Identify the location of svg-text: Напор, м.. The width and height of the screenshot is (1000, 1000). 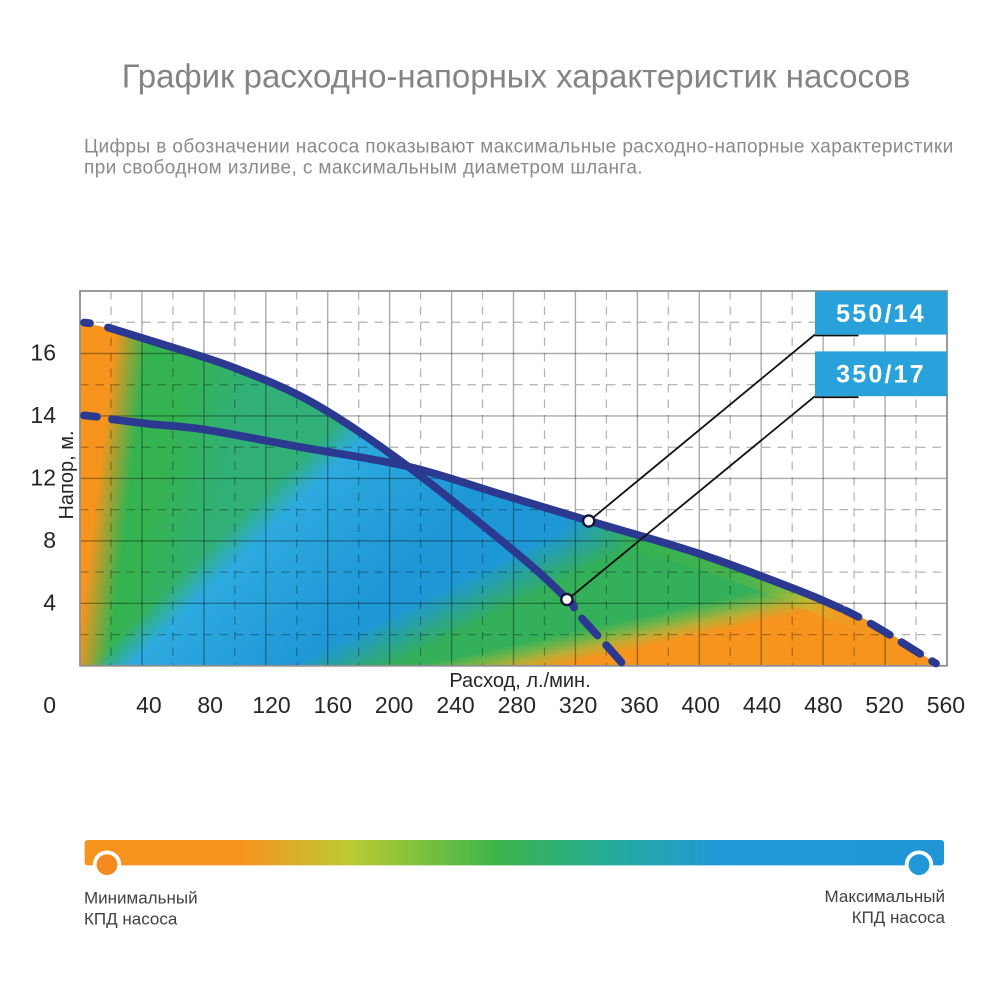
(67, 474).